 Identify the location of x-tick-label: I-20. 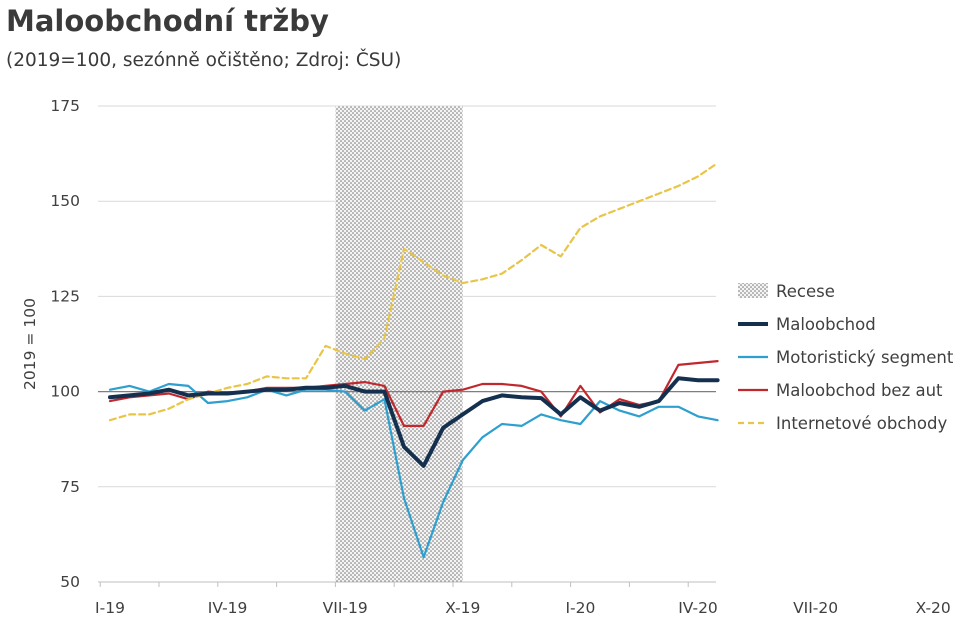
(580, 608).